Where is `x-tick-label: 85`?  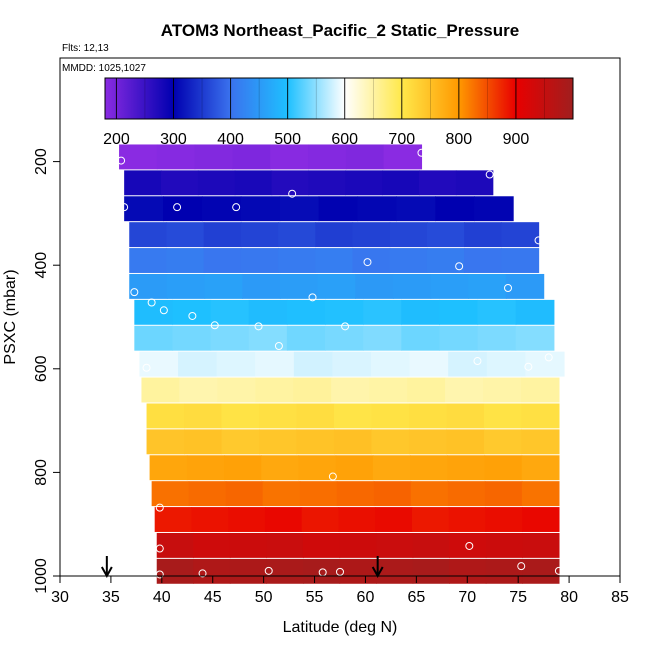 x-tick-label: 85 is located at coordinates (620, 597).